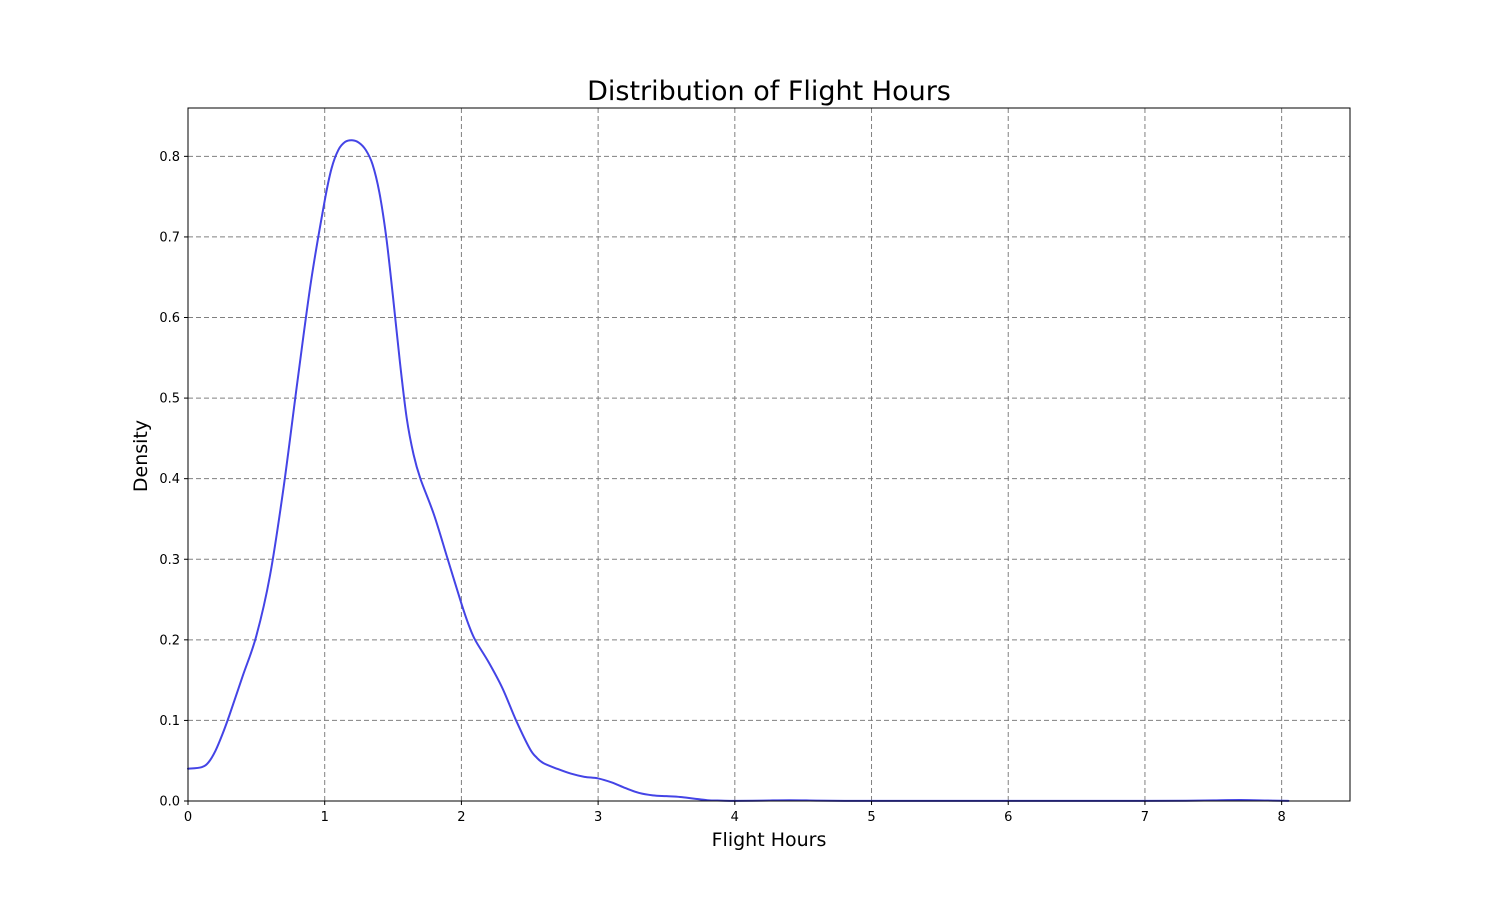 Image resolution: width=1500 pixels, height=904 pixels. What do you see at coordinates (169, 479) in the screenshot?
I see `y-tick-label: 0.4` at bounding box center [169, 479].